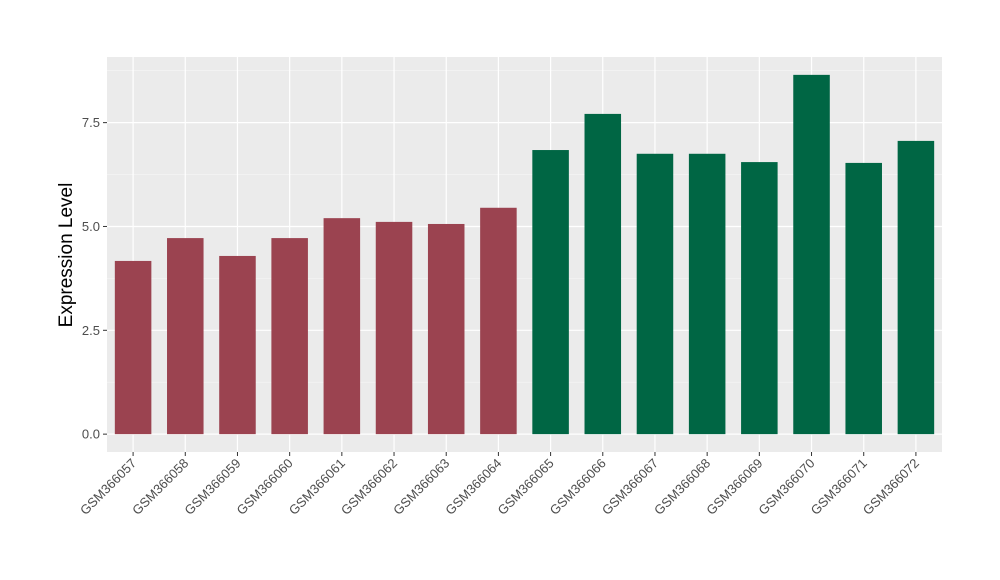  What do you see at coordinates (237, 345) in the screenshot?
I see `bar-GSM366059` at bounding box center [237, 345].